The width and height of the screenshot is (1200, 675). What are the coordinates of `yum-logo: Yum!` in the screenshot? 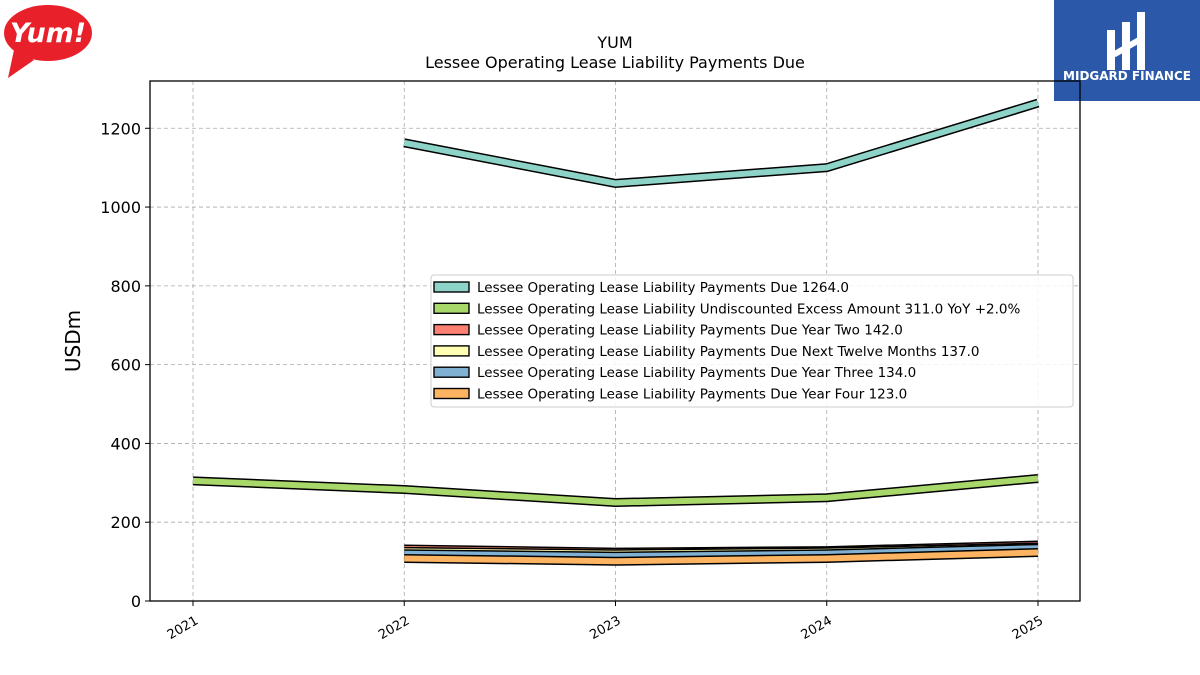 It's located at (48, 41).